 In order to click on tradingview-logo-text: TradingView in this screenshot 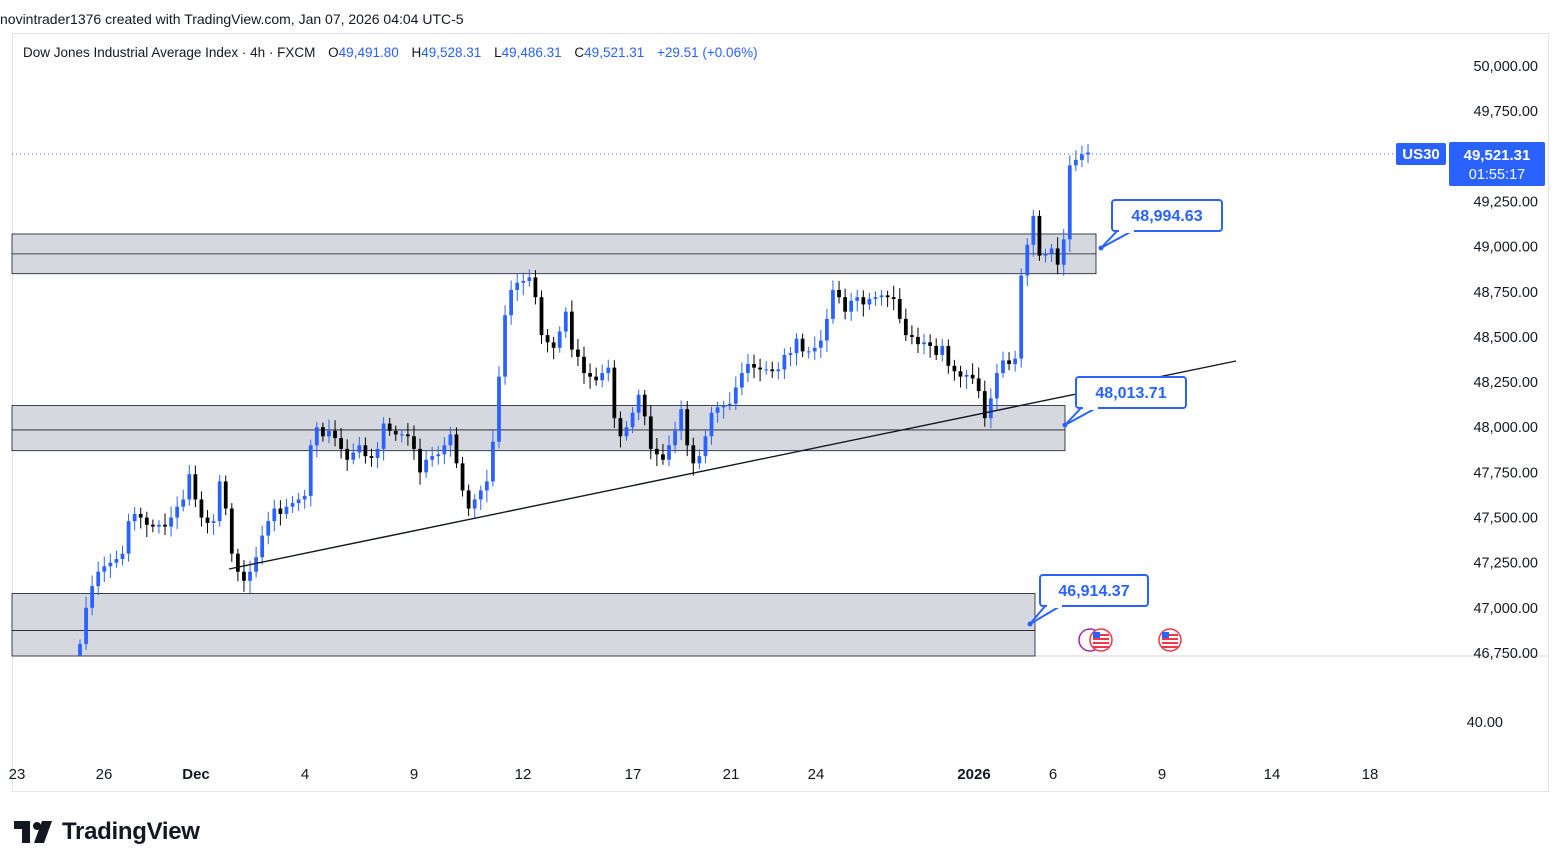, I will do `click(131, 831)`.